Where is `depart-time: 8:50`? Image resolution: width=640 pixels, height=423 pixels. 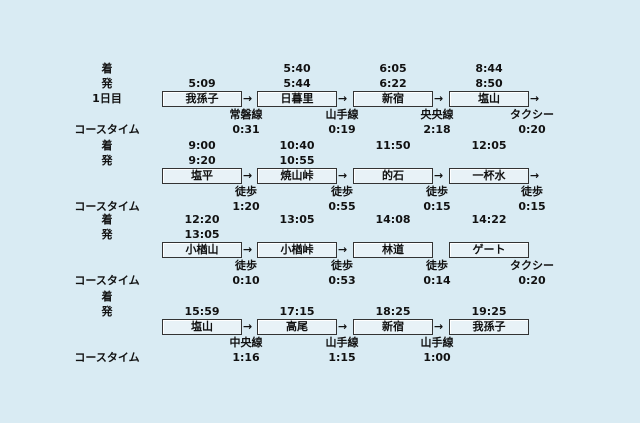
depart-time: 8:50 is located at coordinates (489, 84).